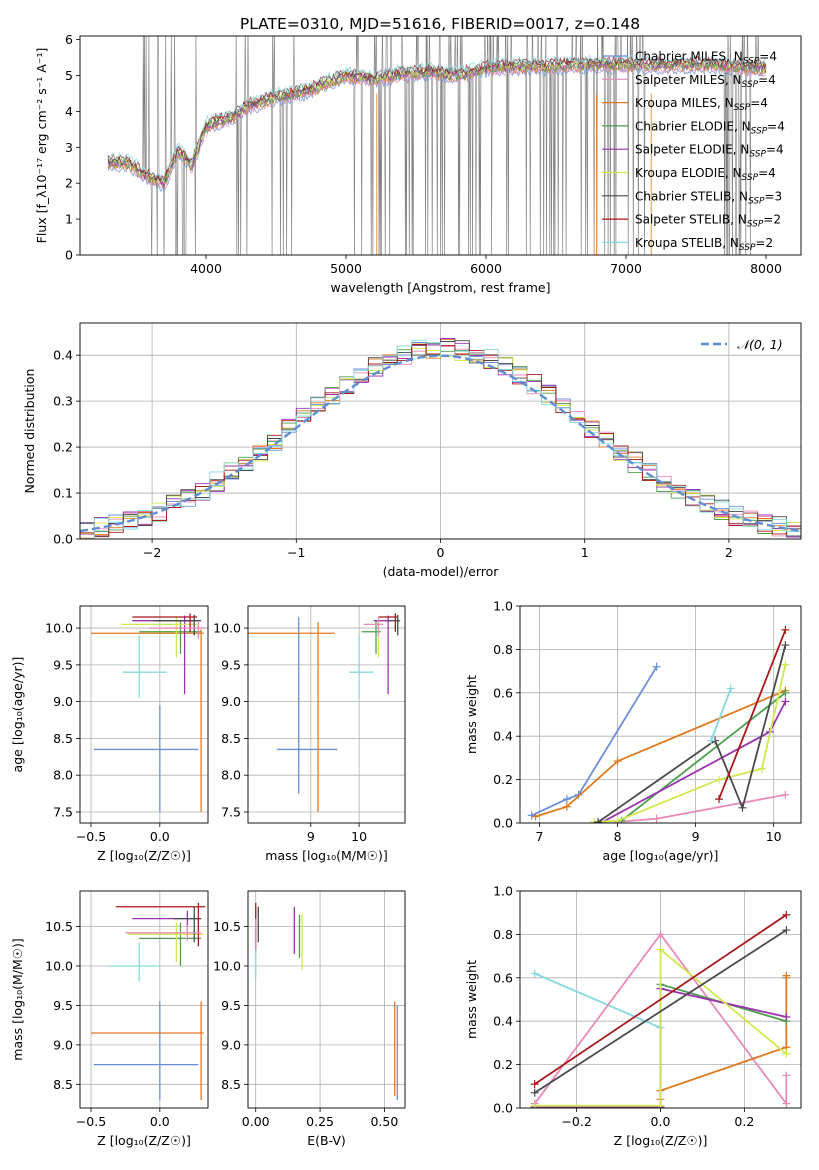 The width and height of the screenshot is (819, 1170). Describe the element at coordinates (540, 836) in the screenshot. I see `x-tick-label: 7` at that location.